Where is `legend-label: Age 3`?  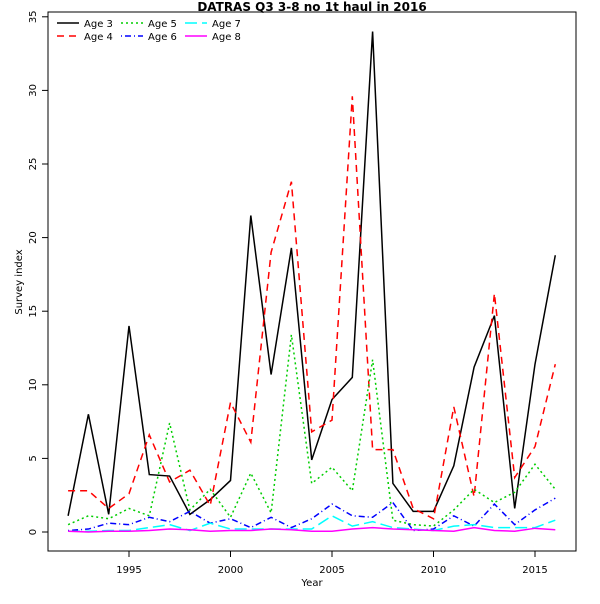
legend-label: Age 3 is located at coordinates (98, 24).